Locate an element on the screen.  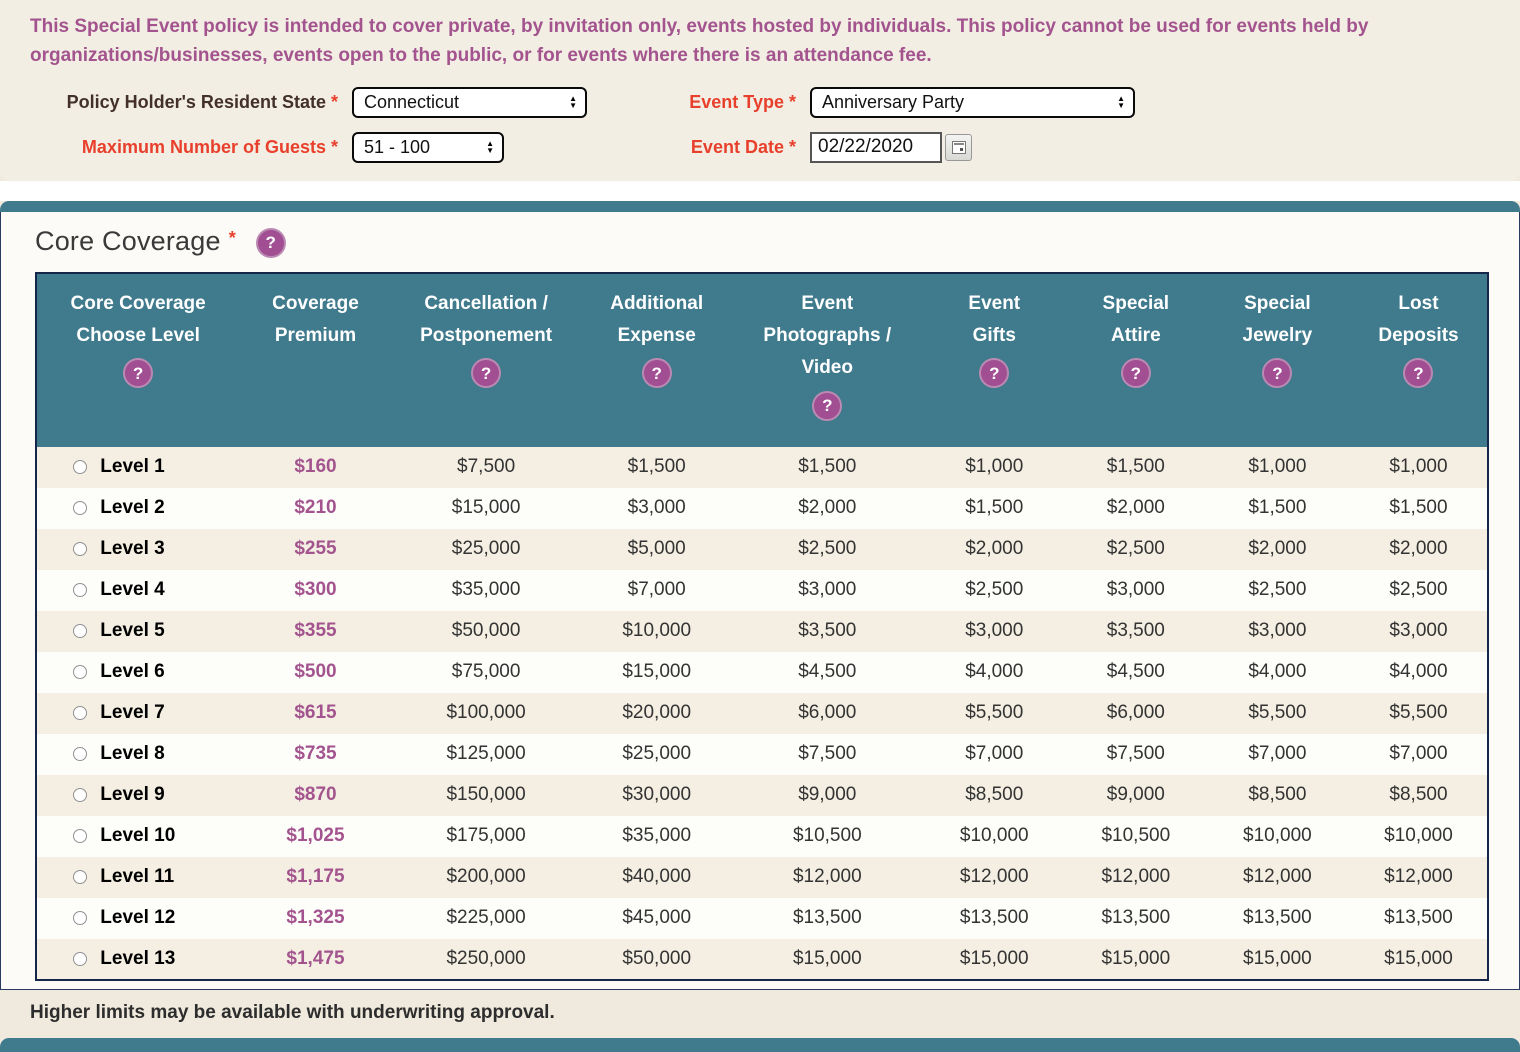
calendar-button is located at coordinates (958, 147).